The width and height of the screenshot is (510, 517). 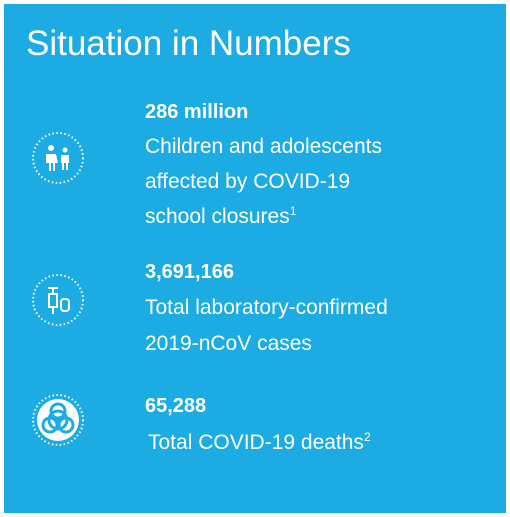 I want to click on footnote-mark: 1, so click(x=293, y=211).